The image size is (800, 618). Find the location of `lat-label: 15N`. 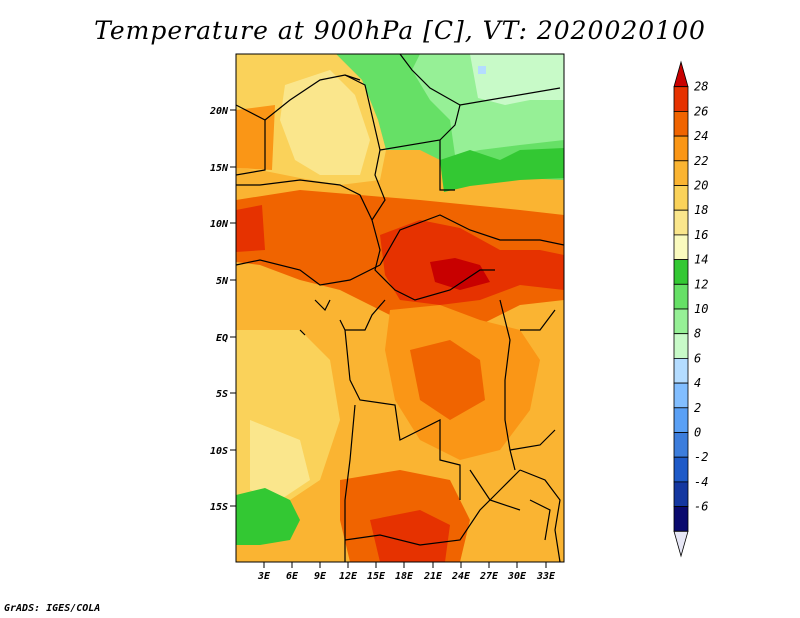

lat-label: 15N is located at coordinates (219, 168).